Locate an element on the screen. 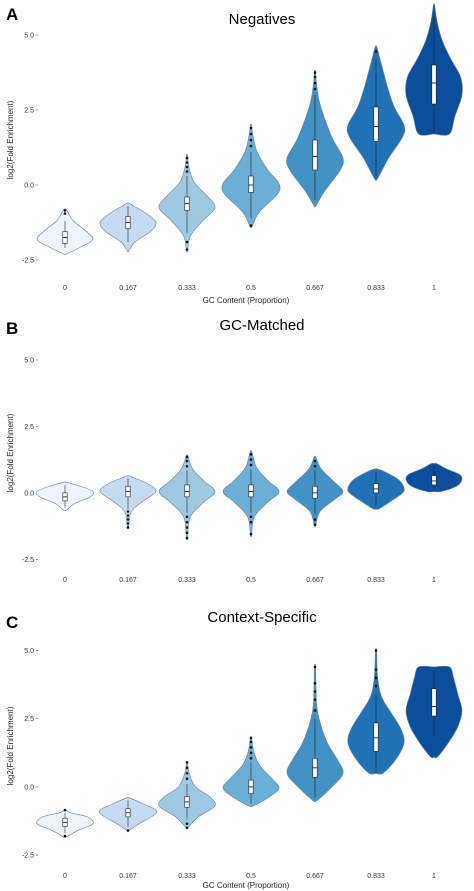 The height and width of the screenshot is (891, 474). panel-title: Negatives is located at coordinates (262, 19).